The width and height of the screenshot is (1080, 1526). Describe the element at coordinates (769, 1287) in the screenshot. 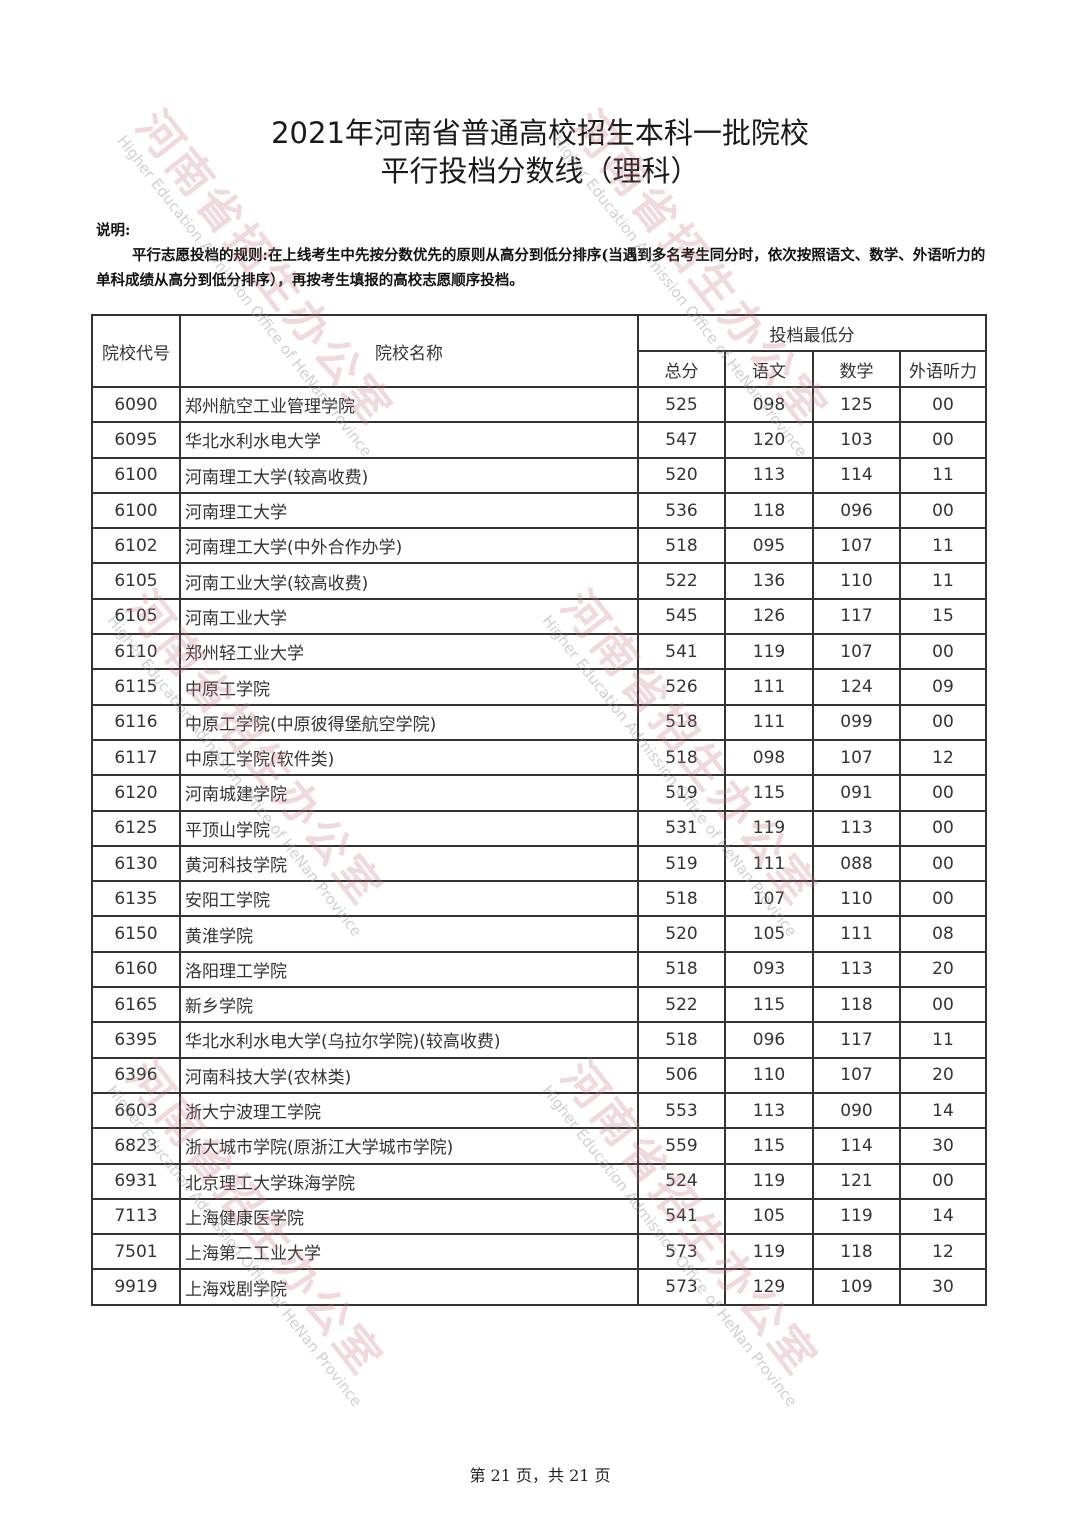

I see `cell-chinese: 129` at that location.